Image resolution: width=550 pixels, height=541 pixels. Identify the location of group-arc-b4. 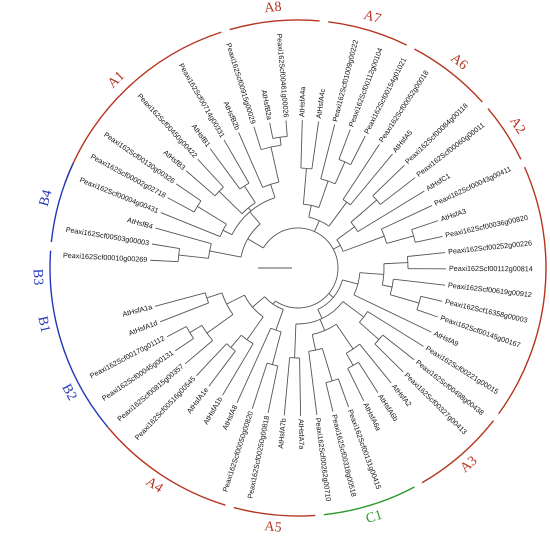
(62, 202).